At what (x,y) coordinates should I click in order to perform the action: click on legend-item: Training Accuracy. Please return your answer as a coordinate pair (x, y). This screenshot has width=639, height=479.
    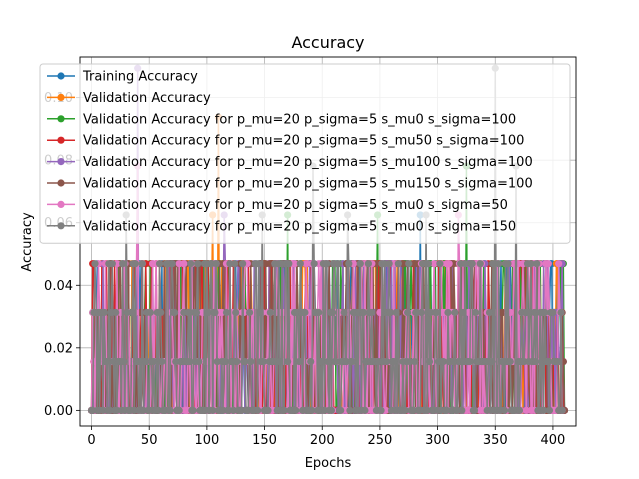
    Looking at the image, I should click on (122, 77).